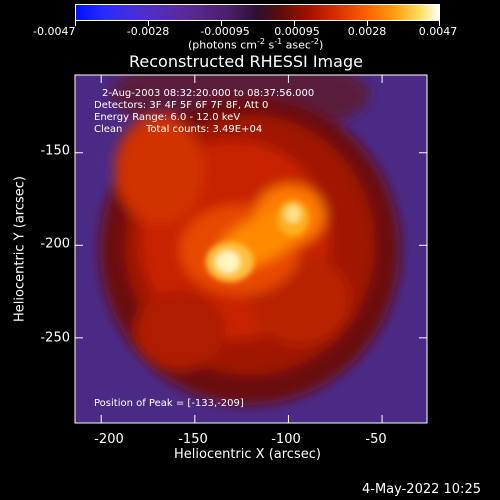 The width and height of the screenshot is (500, 500). Describe the element at coordinates (148, 31) in the screenshot. I see `colorbar-tick-label: -0.0028` at that location.